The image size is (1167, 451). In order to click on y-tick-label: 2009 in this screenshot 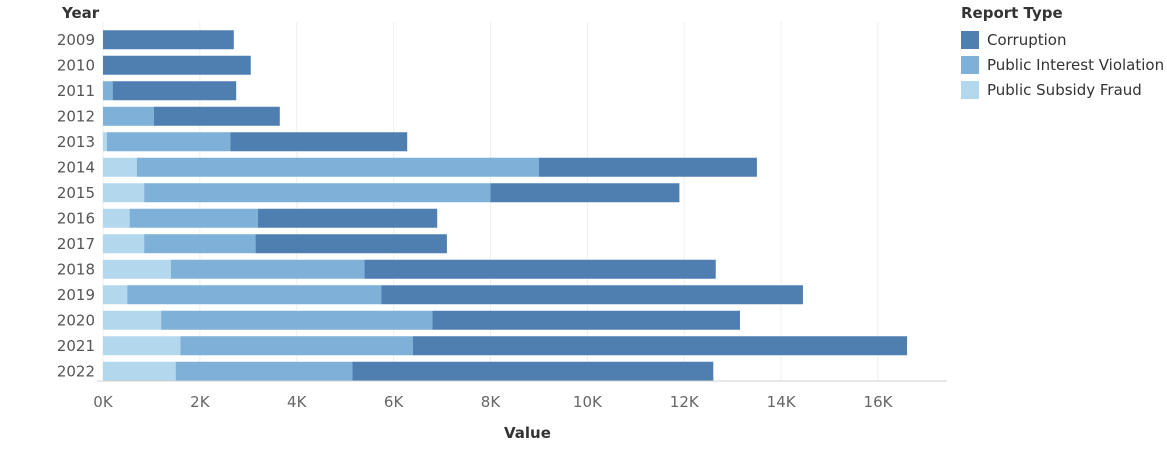, I will do `click(76, 40)`.